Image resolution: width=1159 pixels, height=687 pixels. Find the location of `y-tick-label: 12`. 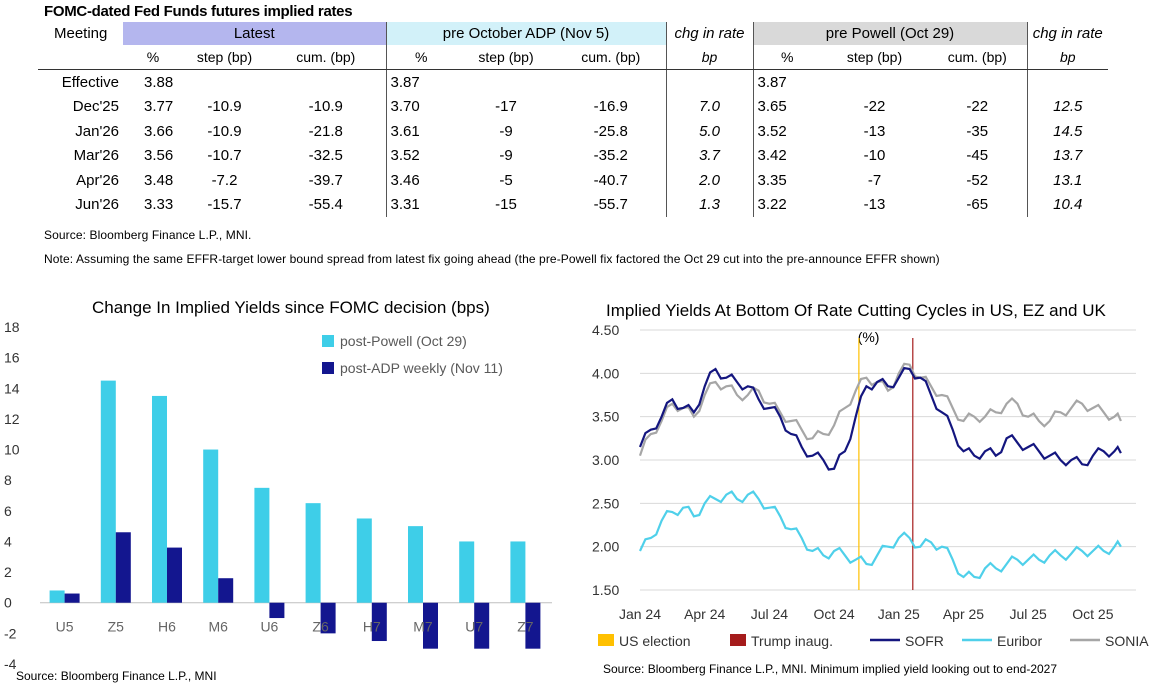

y-tick-label: 12 is located at coordinates (12, 419).